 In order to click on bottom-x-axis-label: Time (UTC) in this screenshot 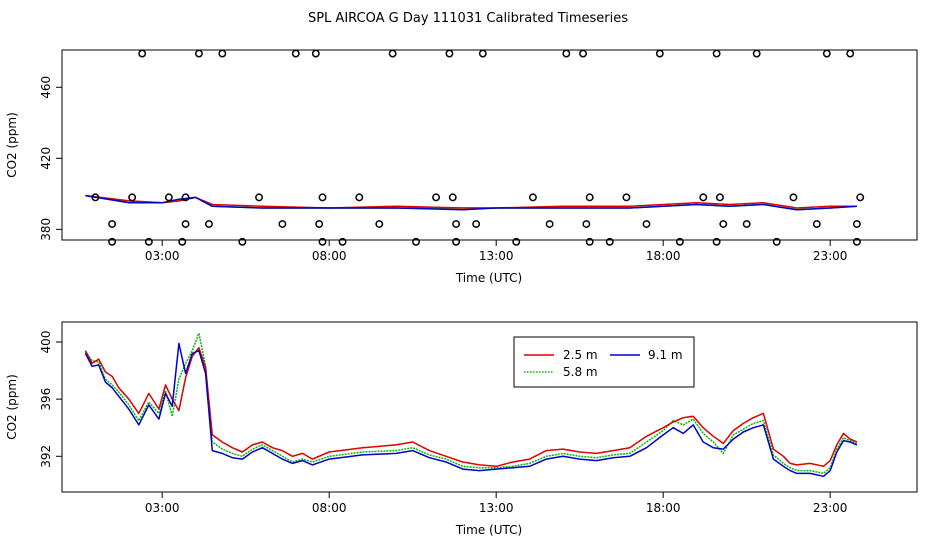, I will do `click(488, 530)`.